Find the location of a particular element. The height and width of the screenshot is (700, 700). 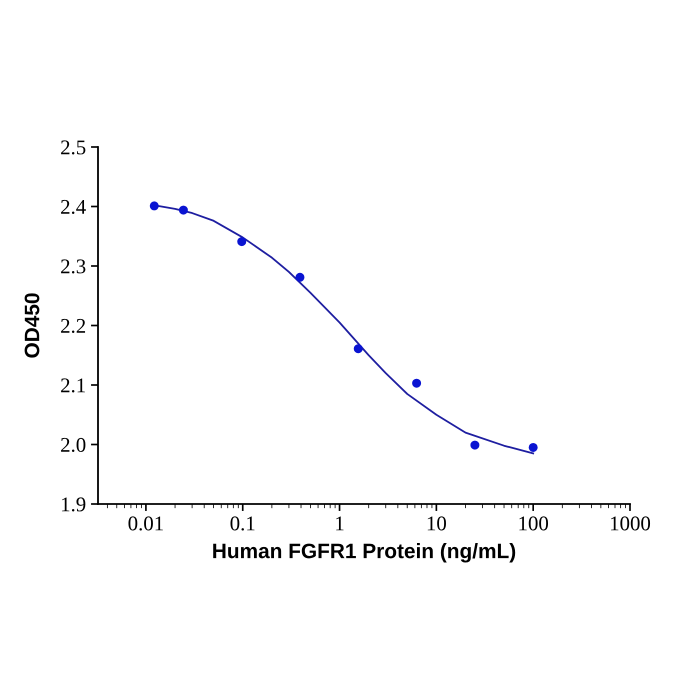

x-axis-title: Human FGFR1 Protein (ng/mL) is located at coordinates (364, 553).